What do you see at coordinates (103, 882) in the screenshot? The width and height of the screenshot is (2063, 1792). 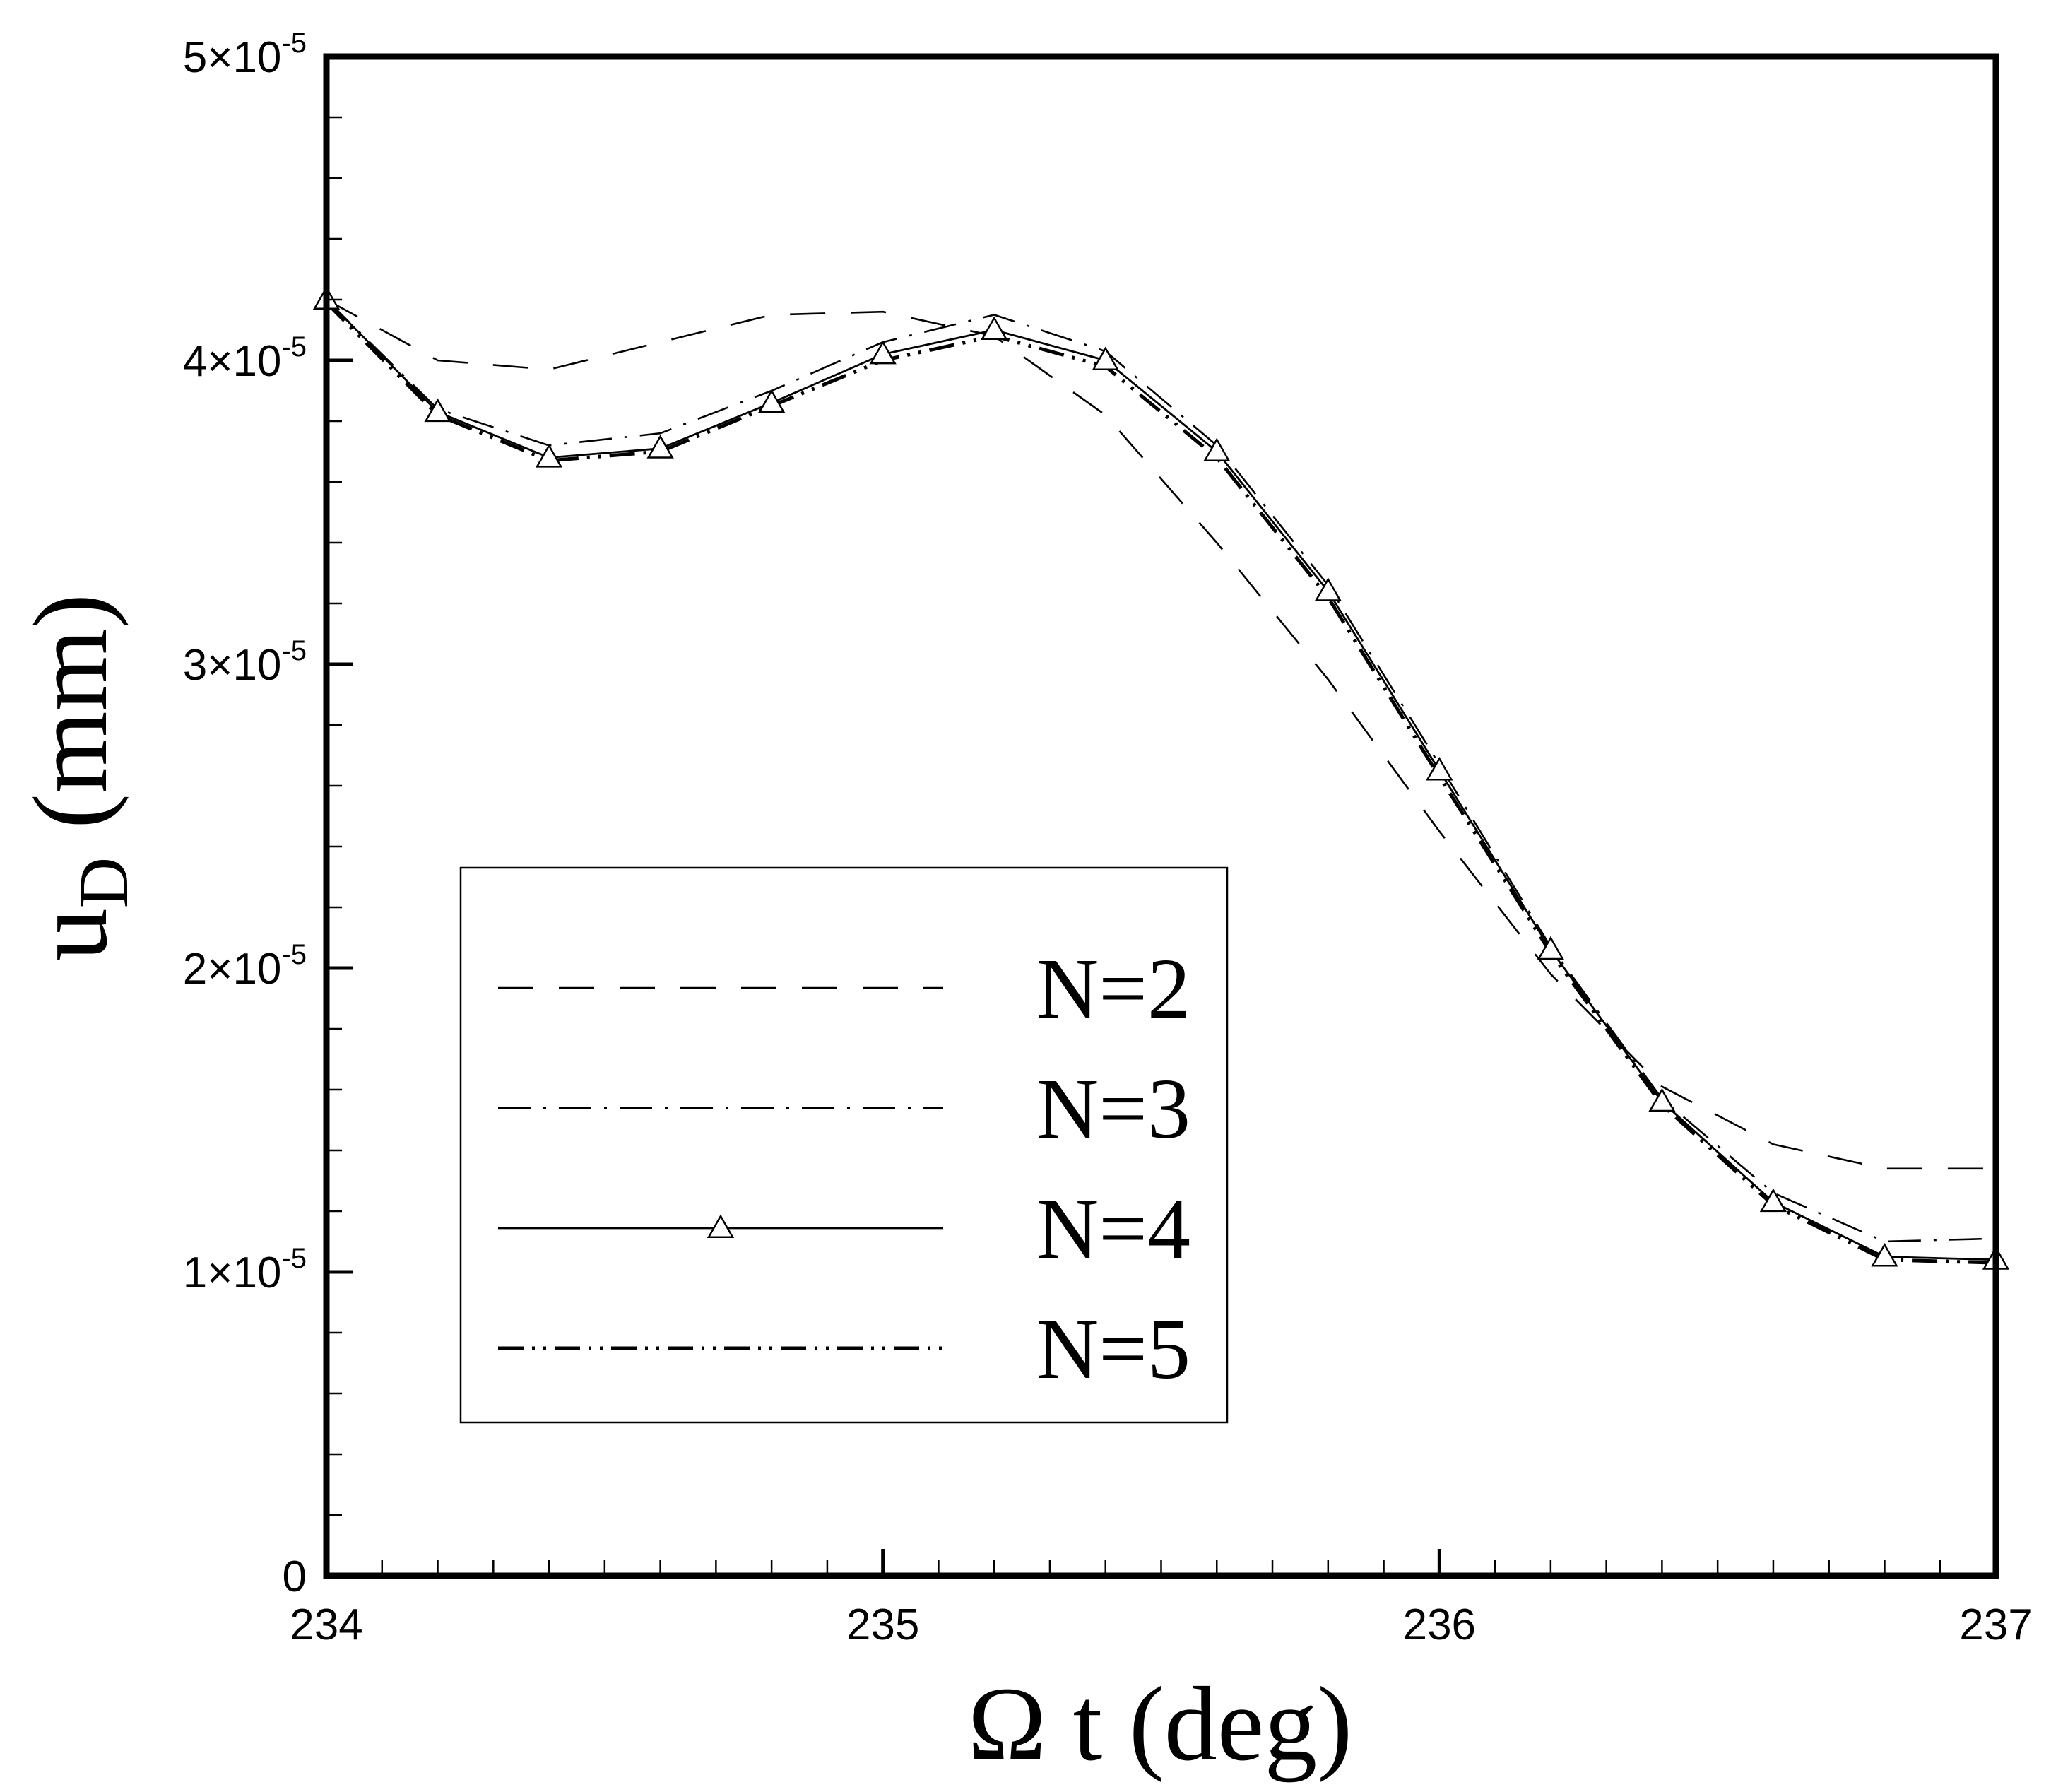 I see `y-axis-title-sub: D` at bounding box center [103, 882].